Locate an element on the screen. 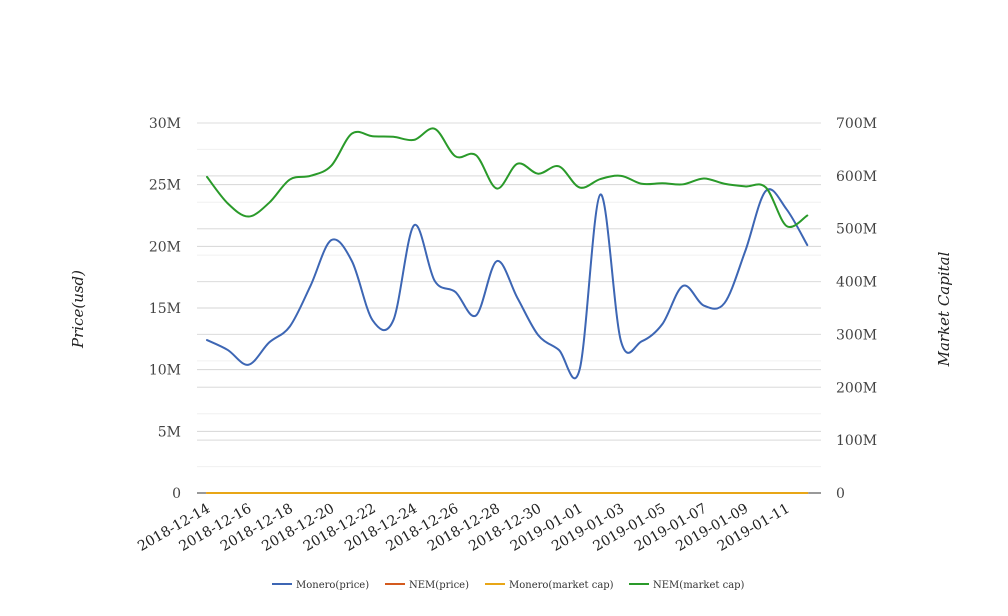 The height and width of the screenshot is (616, 1008). y-tick-label-left: 5M is located at coordinates (169, 432).